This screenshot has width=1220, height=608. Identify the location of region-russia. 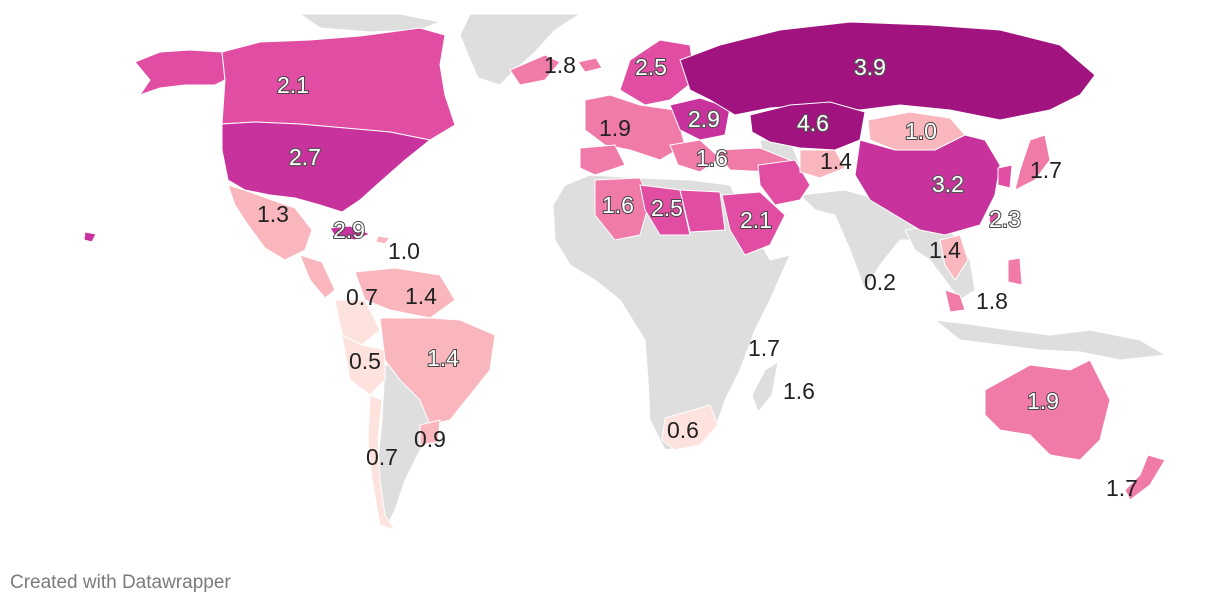
(887, 71).